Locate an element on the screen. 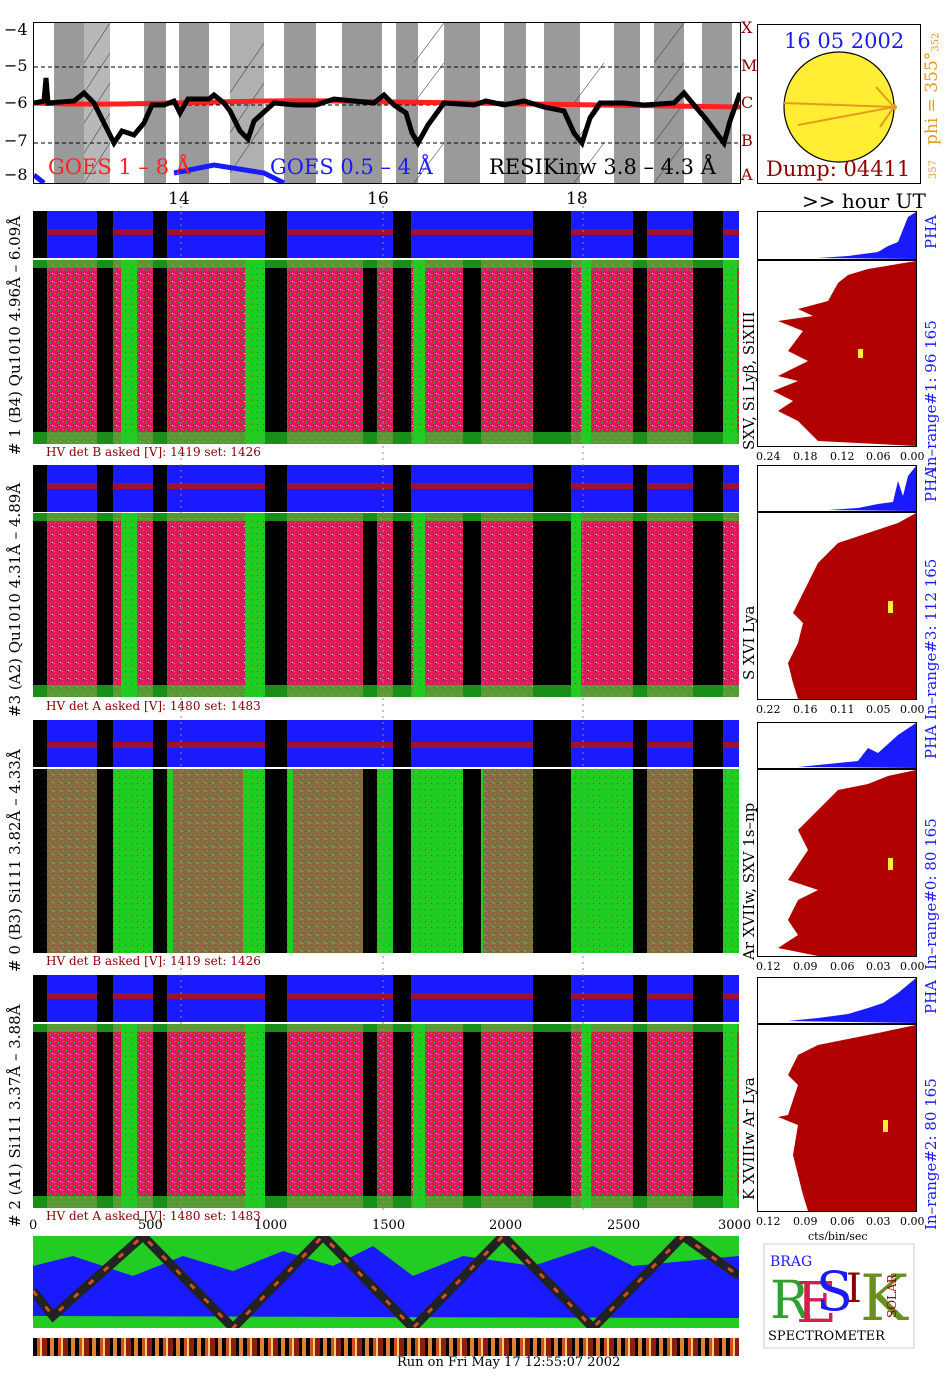 The height and width of the screenshot is (1380, 948). bottom-plot is located at coordinates (386, 1282).